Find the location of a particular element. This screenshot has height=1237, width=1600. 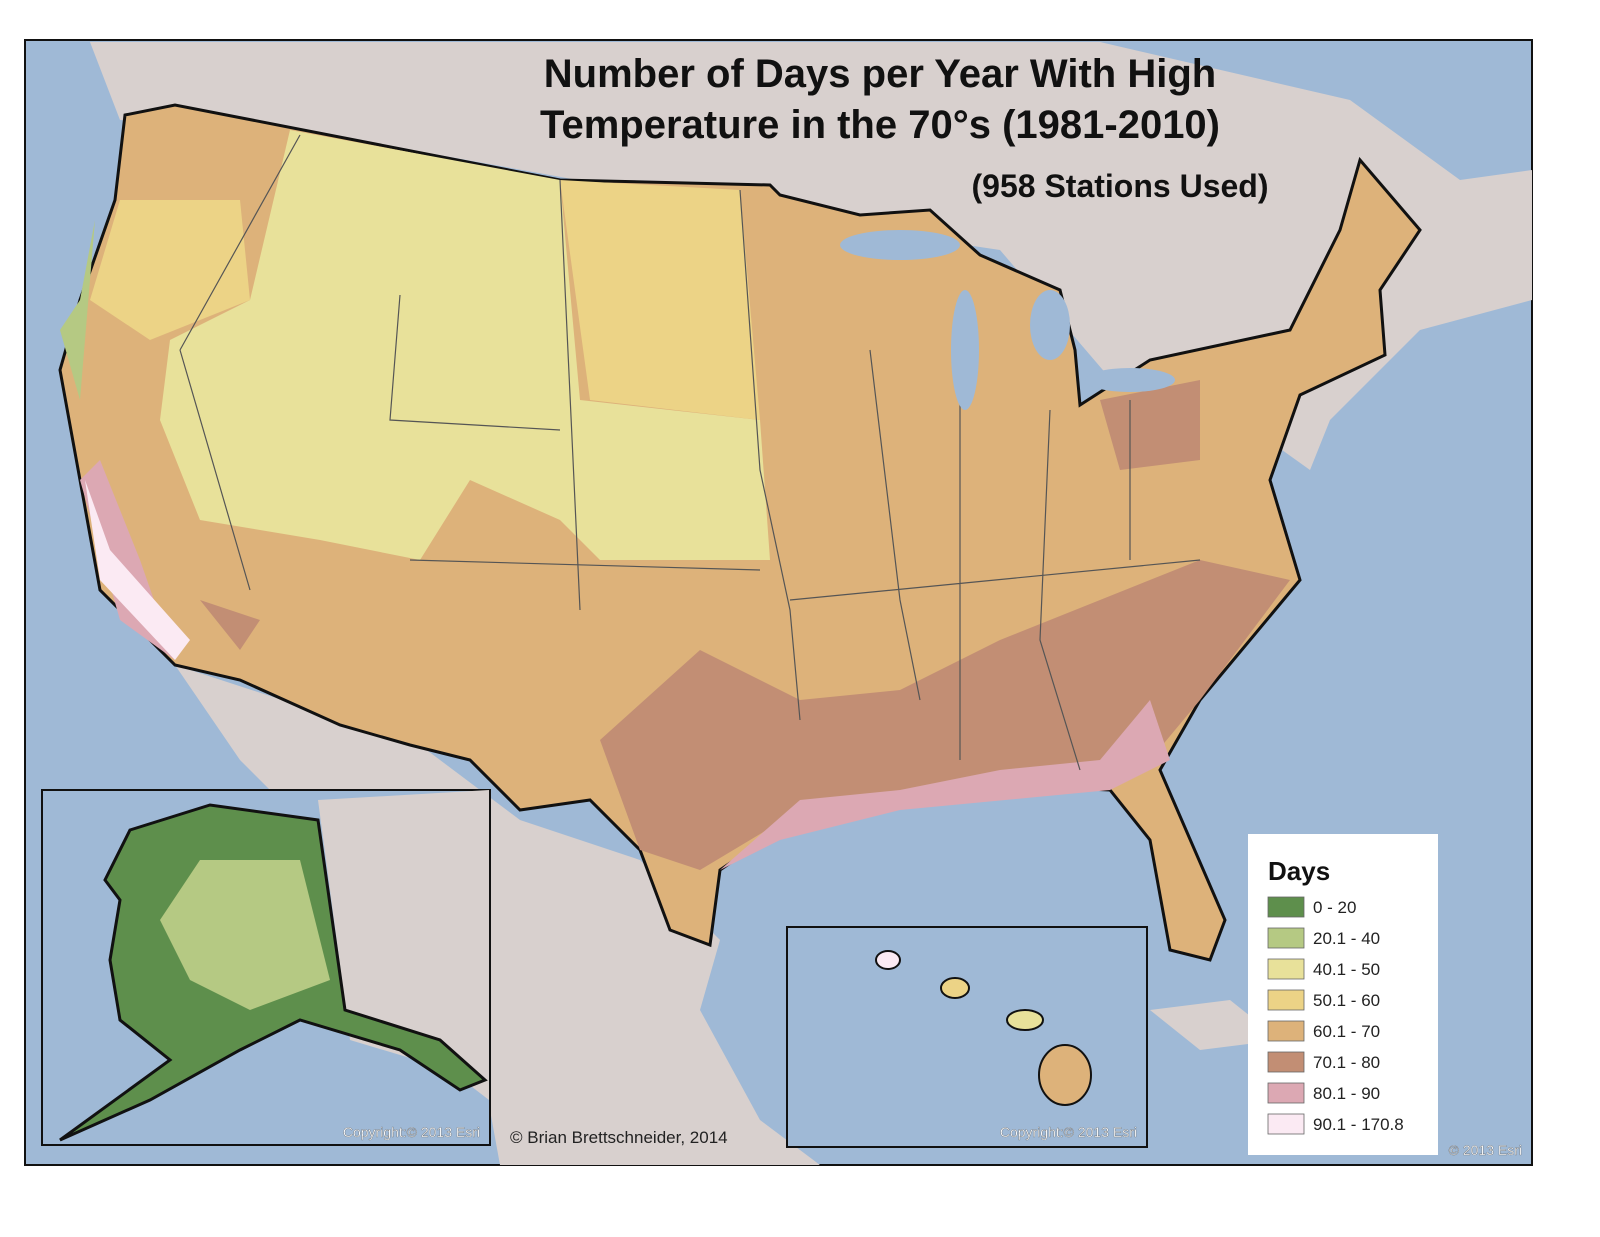

legend-label: 50.1 - 60 is located at coordinates (1346, 1000).